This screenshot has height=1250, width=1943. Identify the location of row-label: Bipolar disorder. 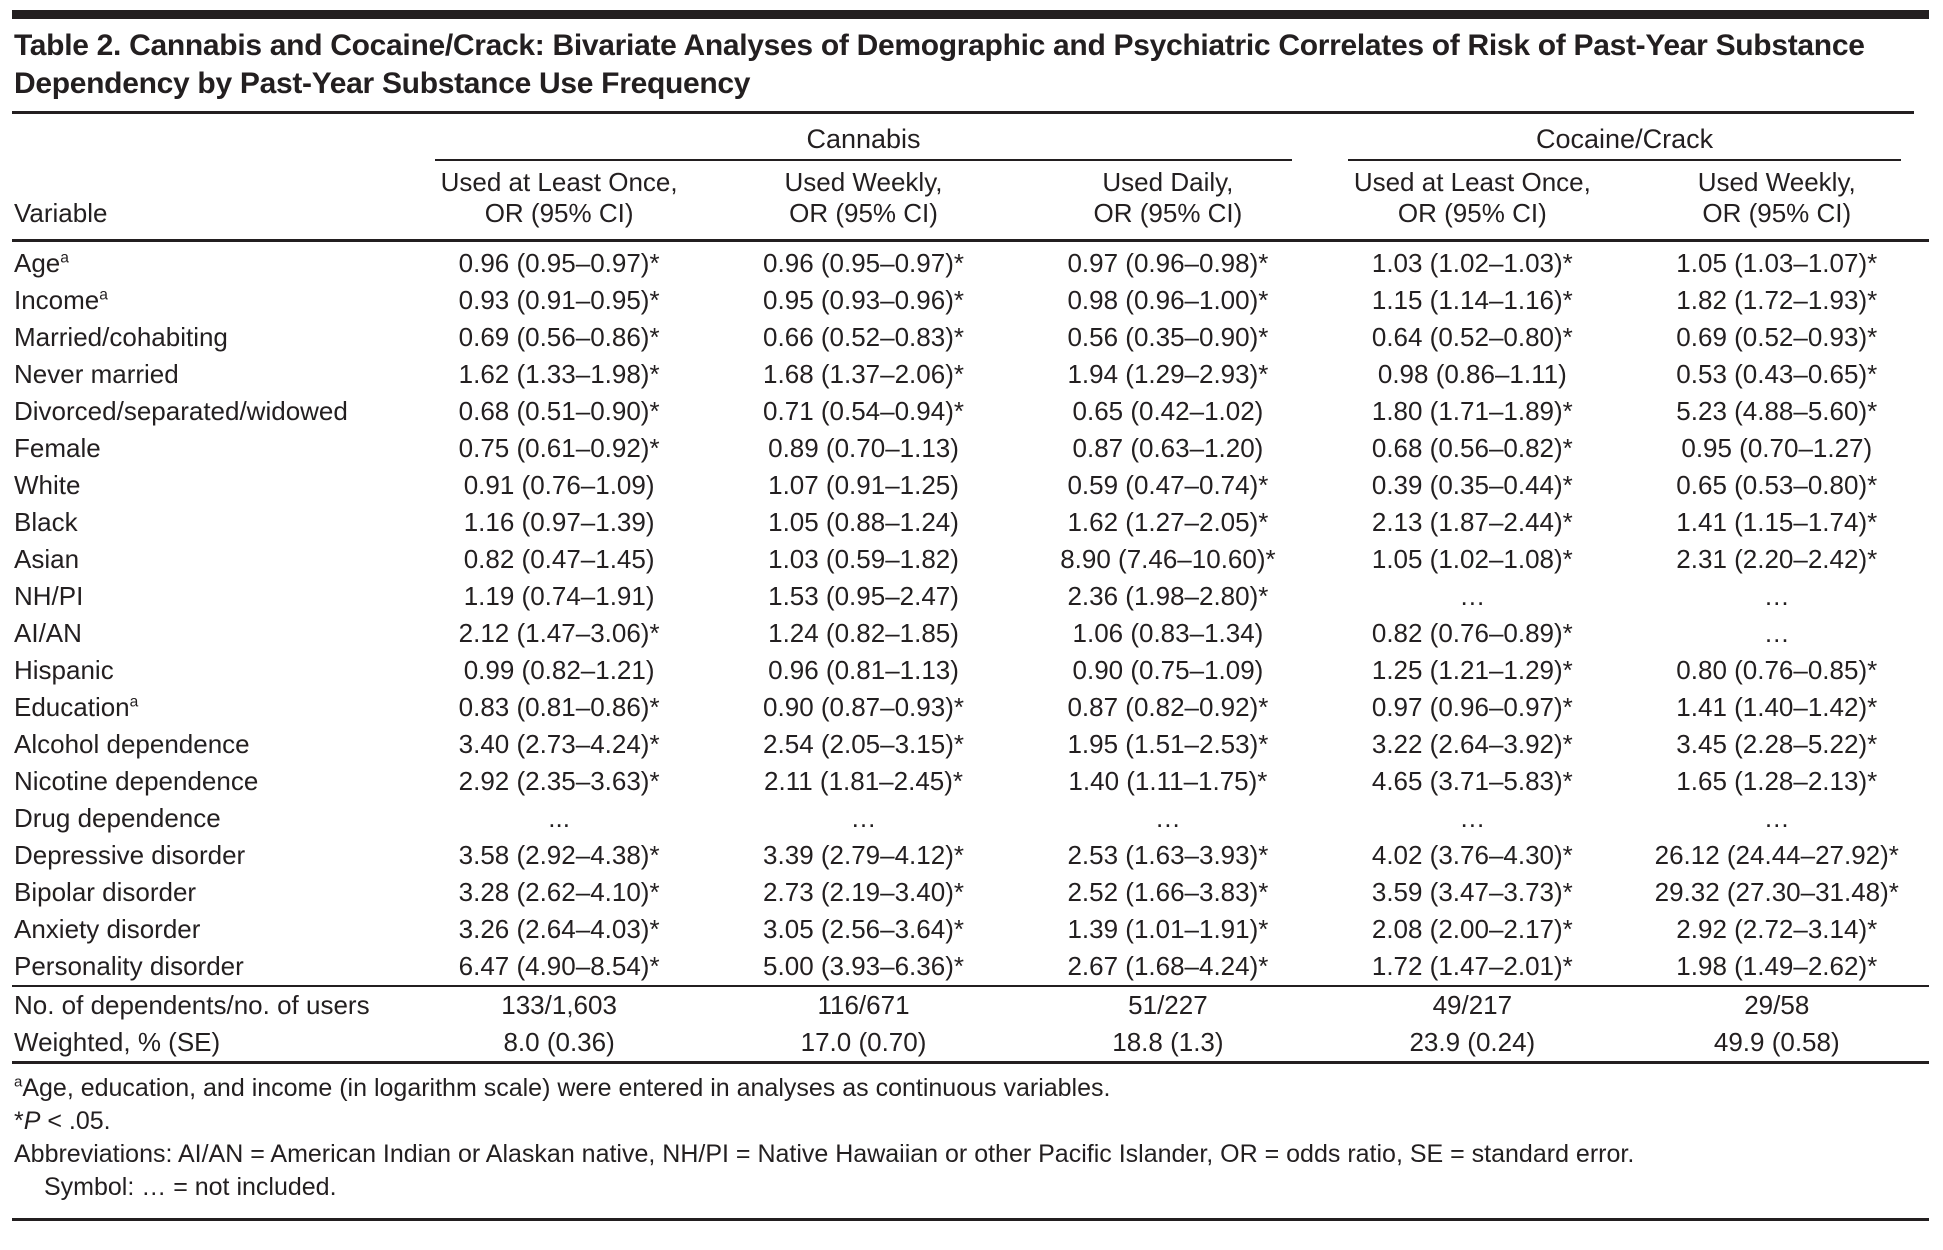
(105, 892).